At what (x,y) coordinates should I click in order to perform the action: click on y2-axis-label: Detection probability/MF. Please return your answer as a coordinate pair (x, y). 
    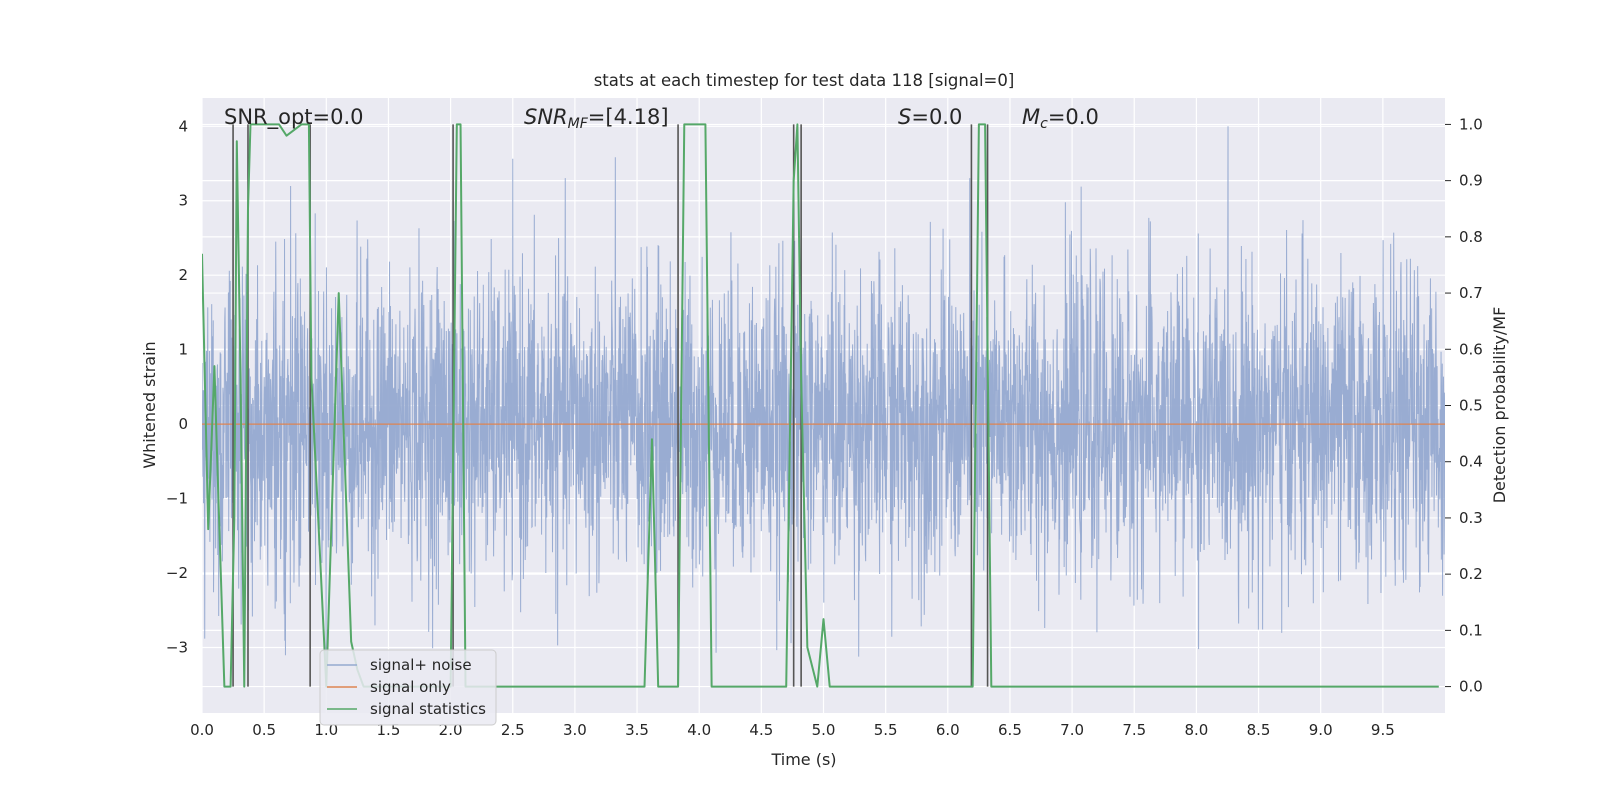
    Looking at the image, I should click on (1499, 405).